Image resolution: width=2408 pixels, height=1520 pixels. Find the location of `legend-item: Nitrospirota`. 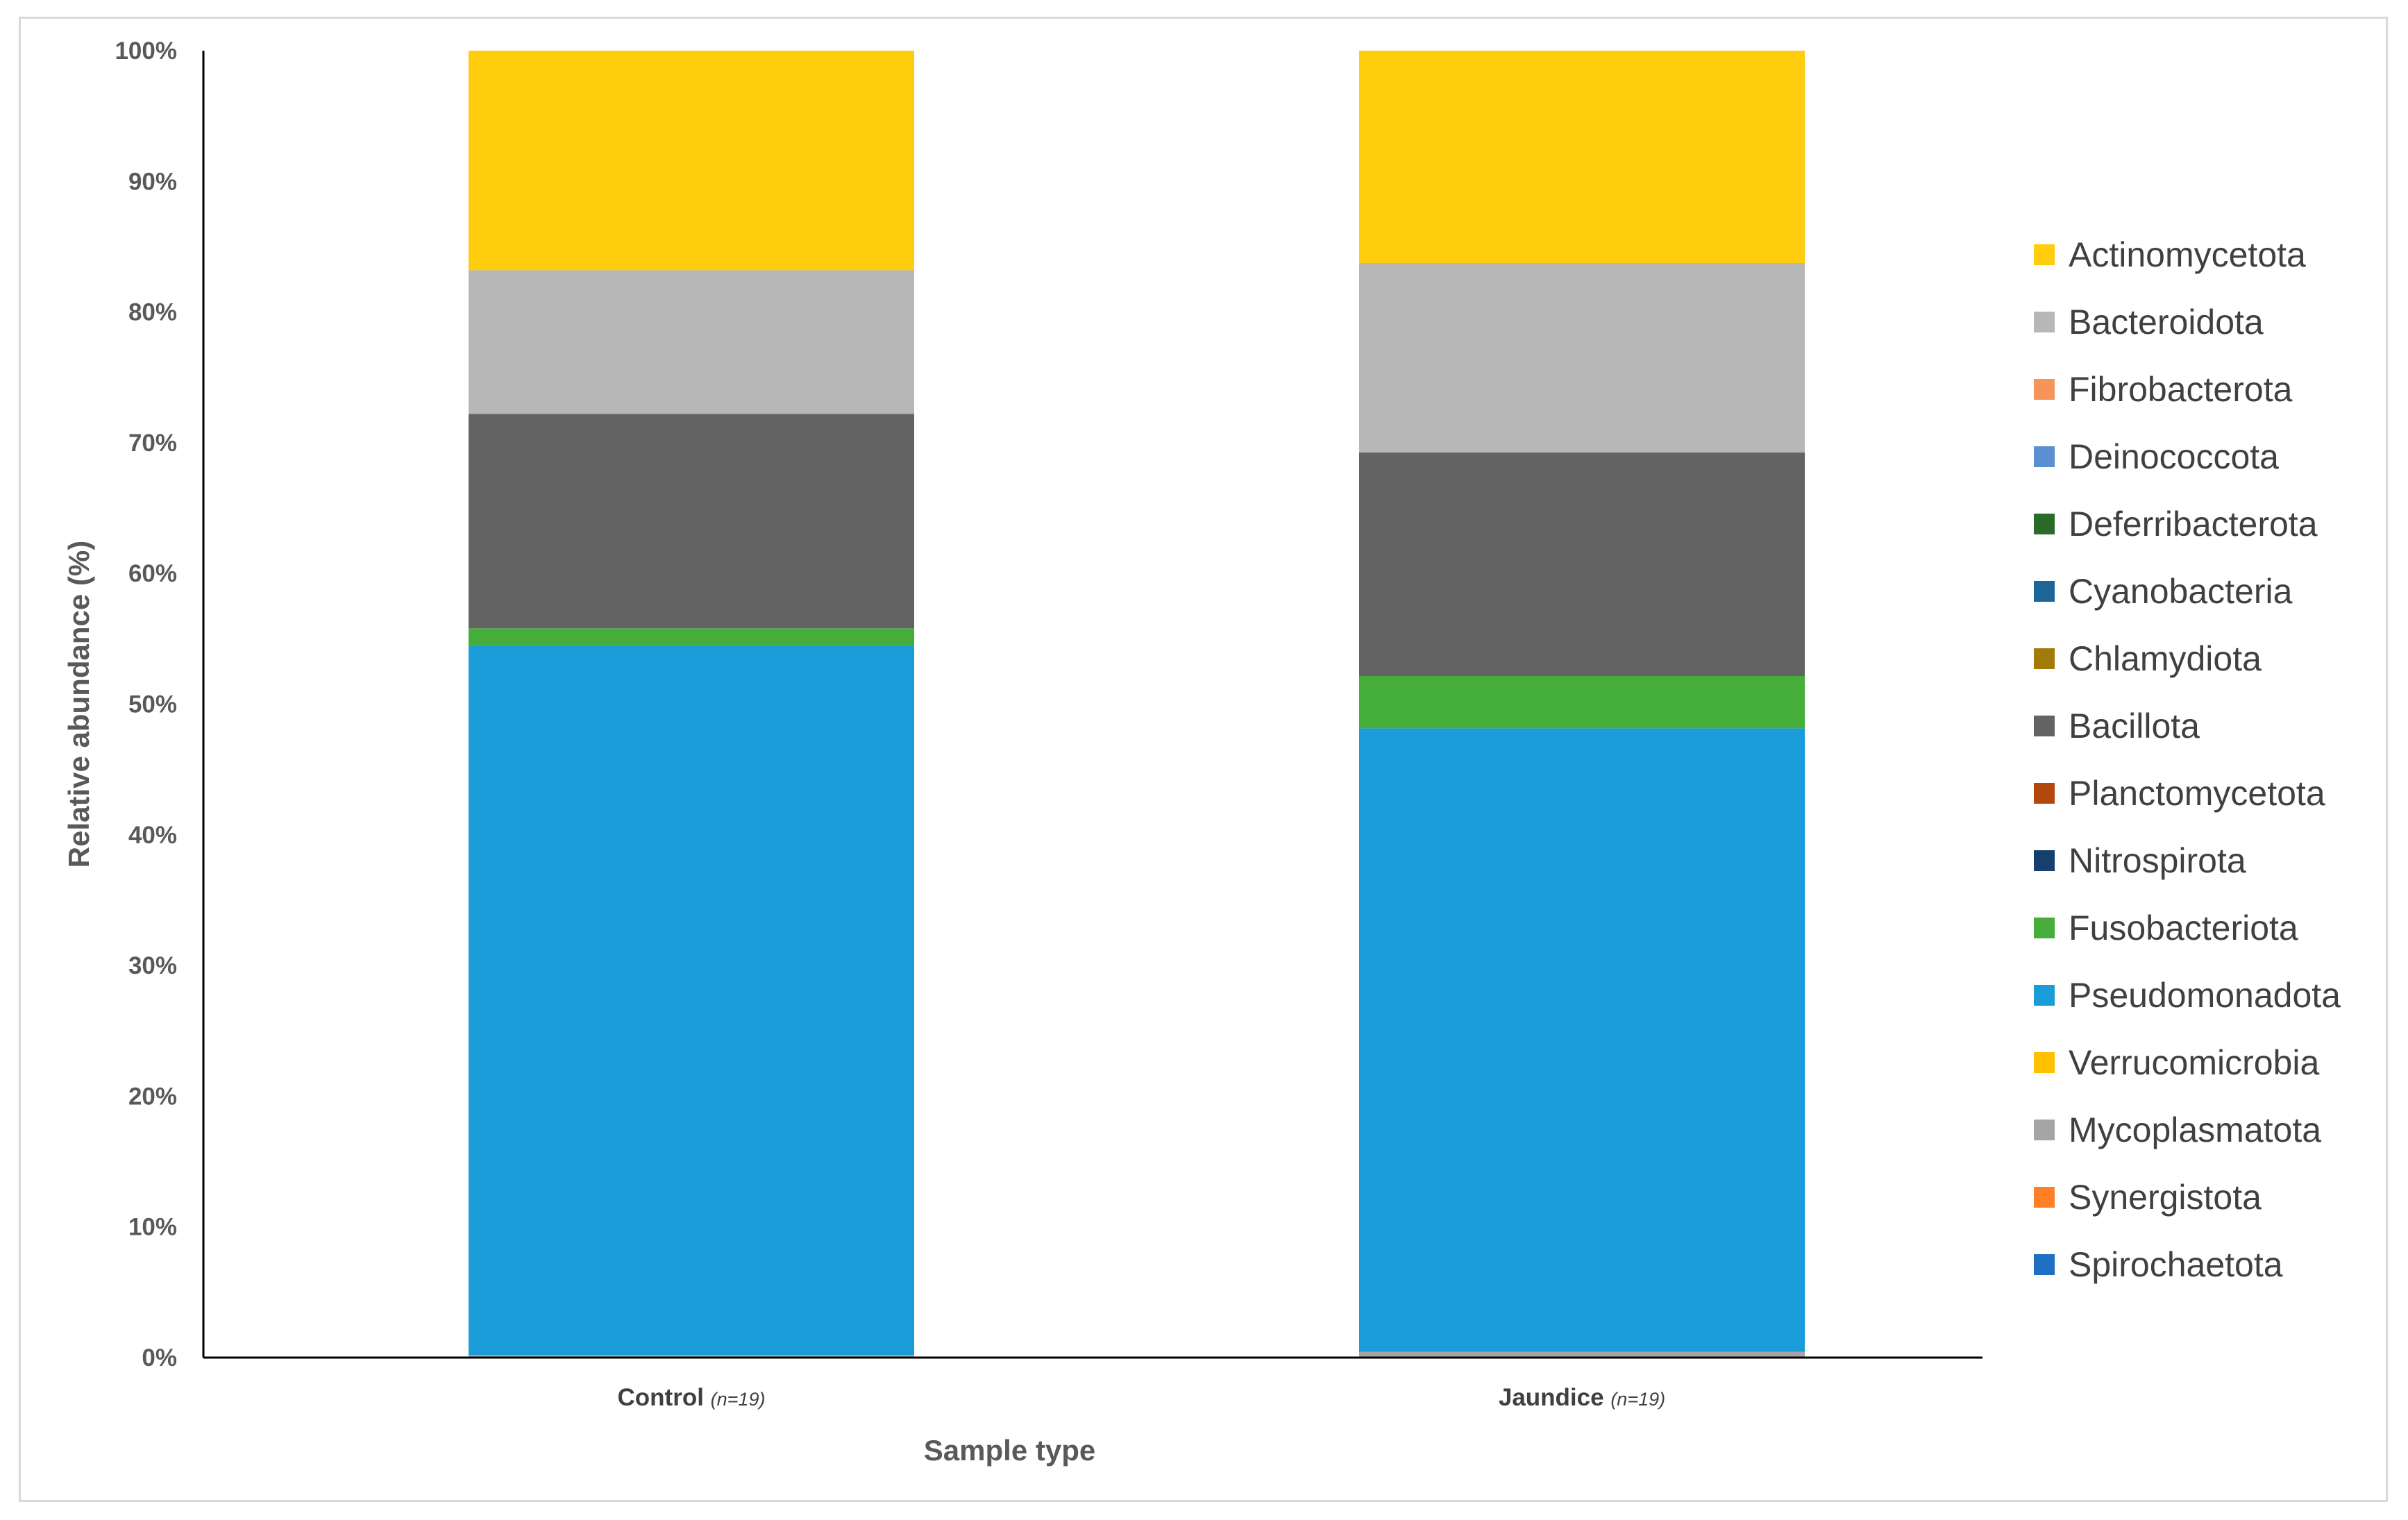

legend-item: Nitrospirota is located at coordinates (2140, 861).